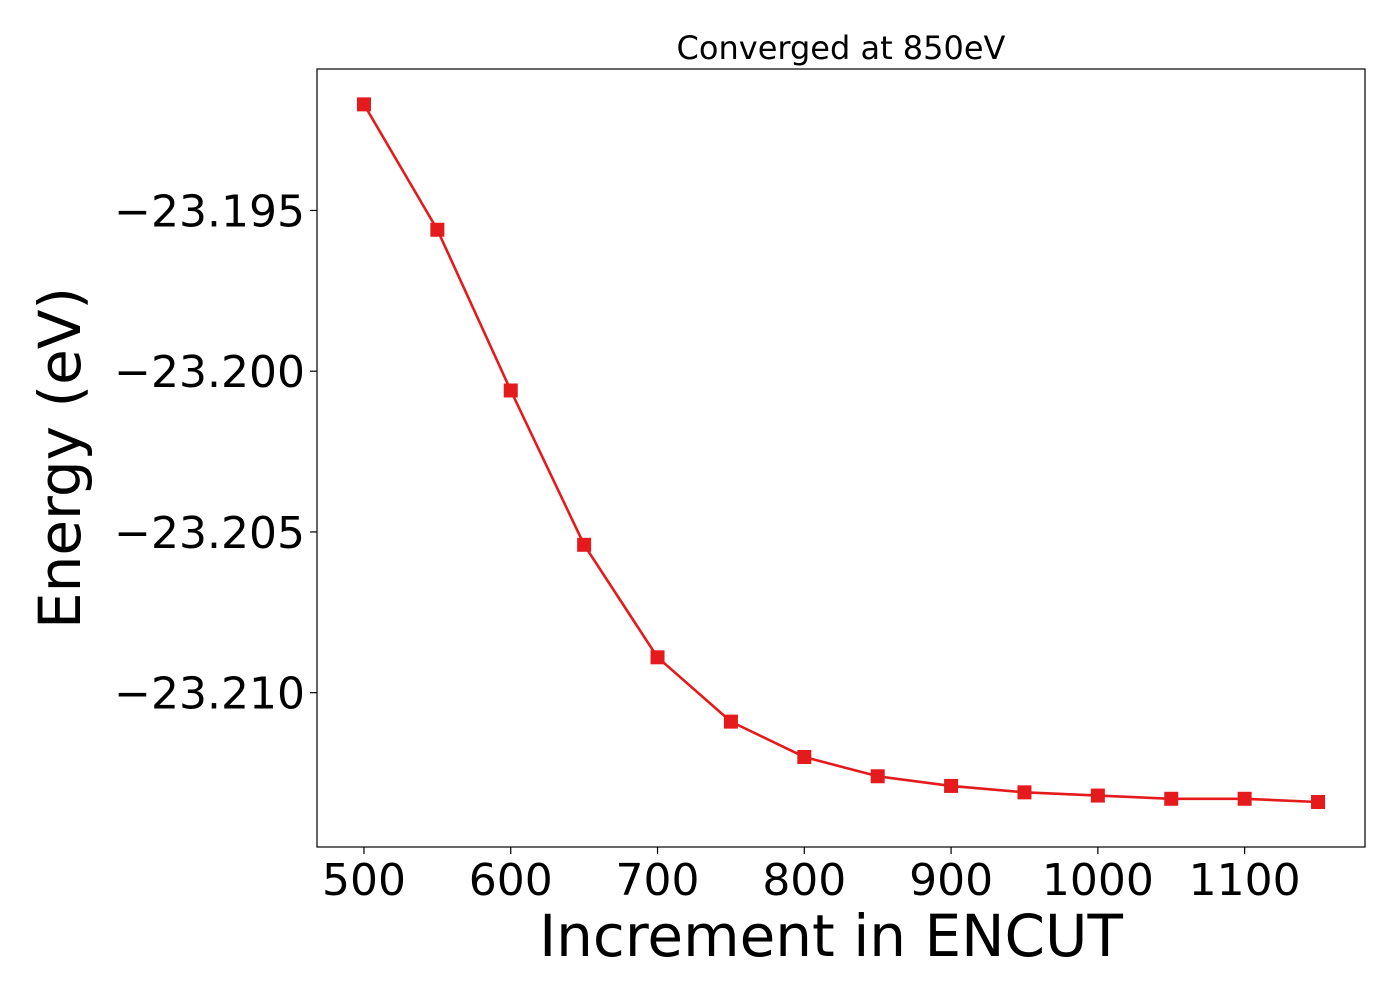 The width and height of the screenshot is (1400, 1005). I want to click on y-tick-label: −23.210, so click(209, 694).